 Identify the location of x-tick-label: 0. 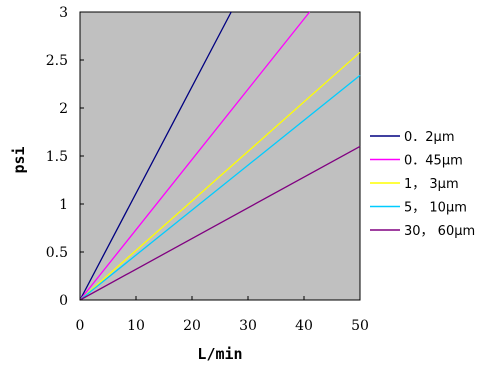
(80, 326).